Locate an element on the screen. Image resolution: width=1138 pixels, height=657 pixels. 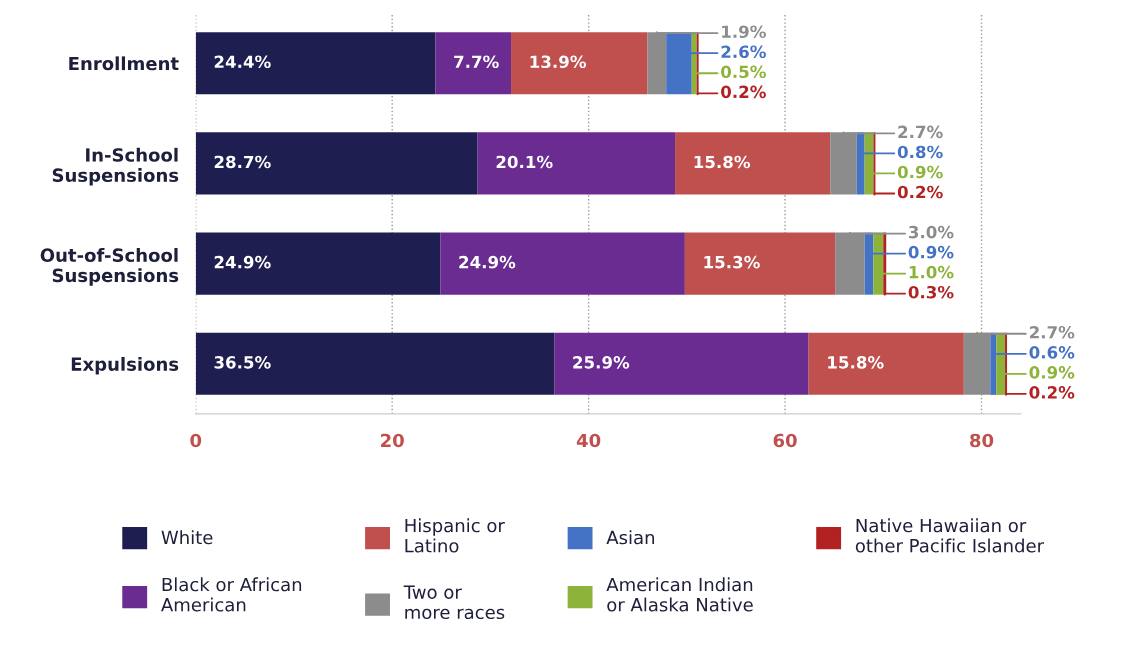
legend-label: Two or more races is located at coordinates (454, 602).